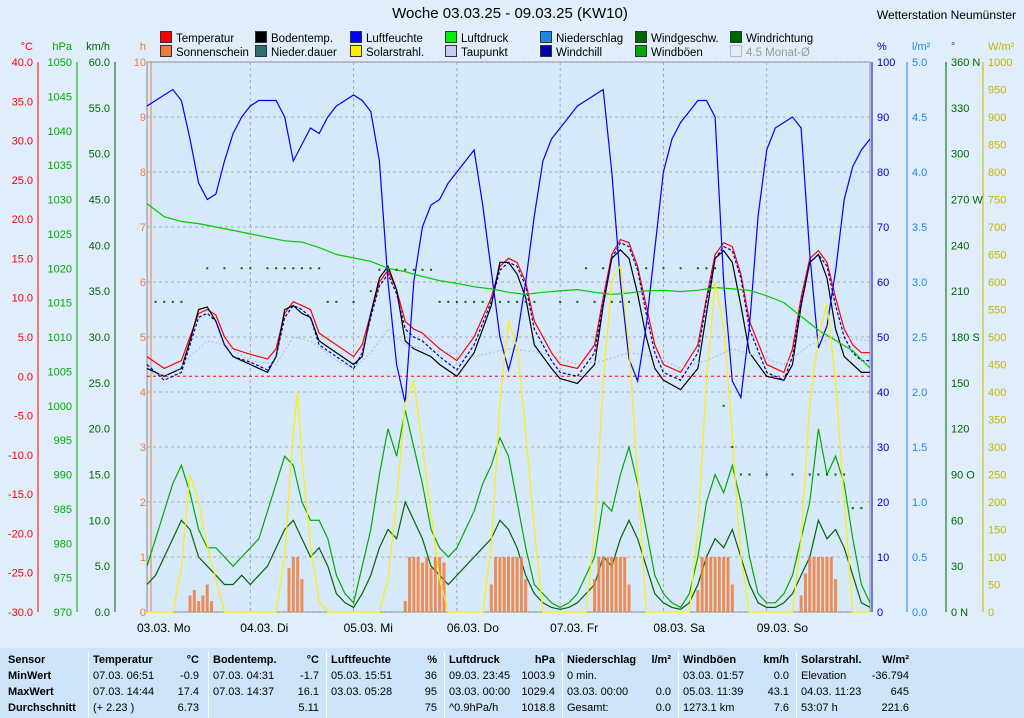 This screenshot has width=1024, height=718. Describe the element at coordinates (22, 259) in the screenshot. I see `axis-tick-label: 15.0` at that location.